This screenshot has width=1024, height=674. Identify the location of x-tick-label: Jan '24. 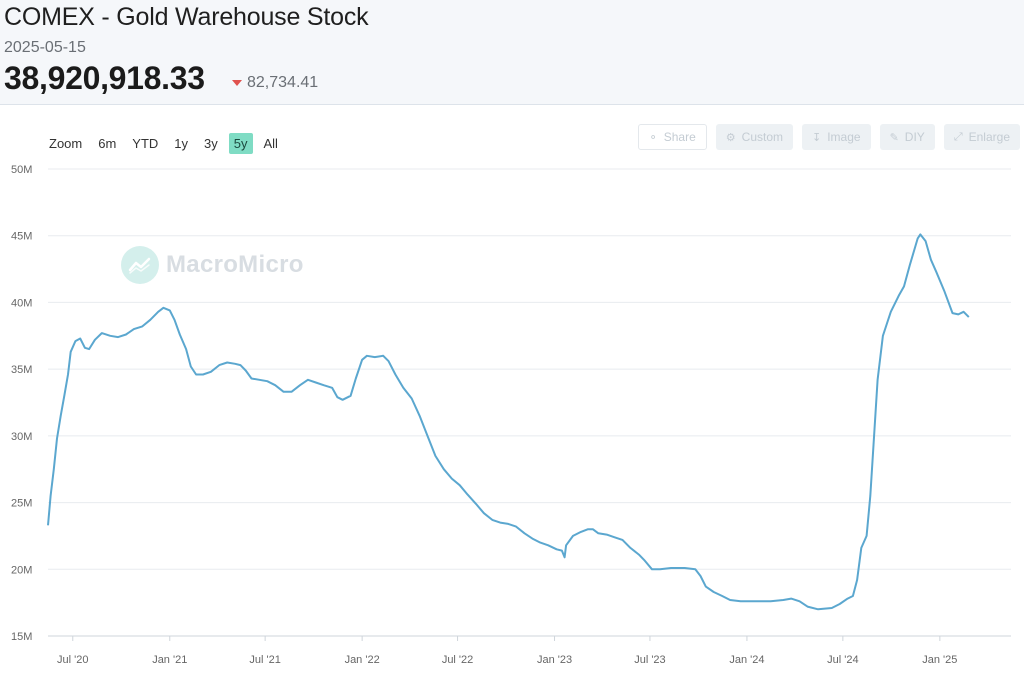
(746, 660).